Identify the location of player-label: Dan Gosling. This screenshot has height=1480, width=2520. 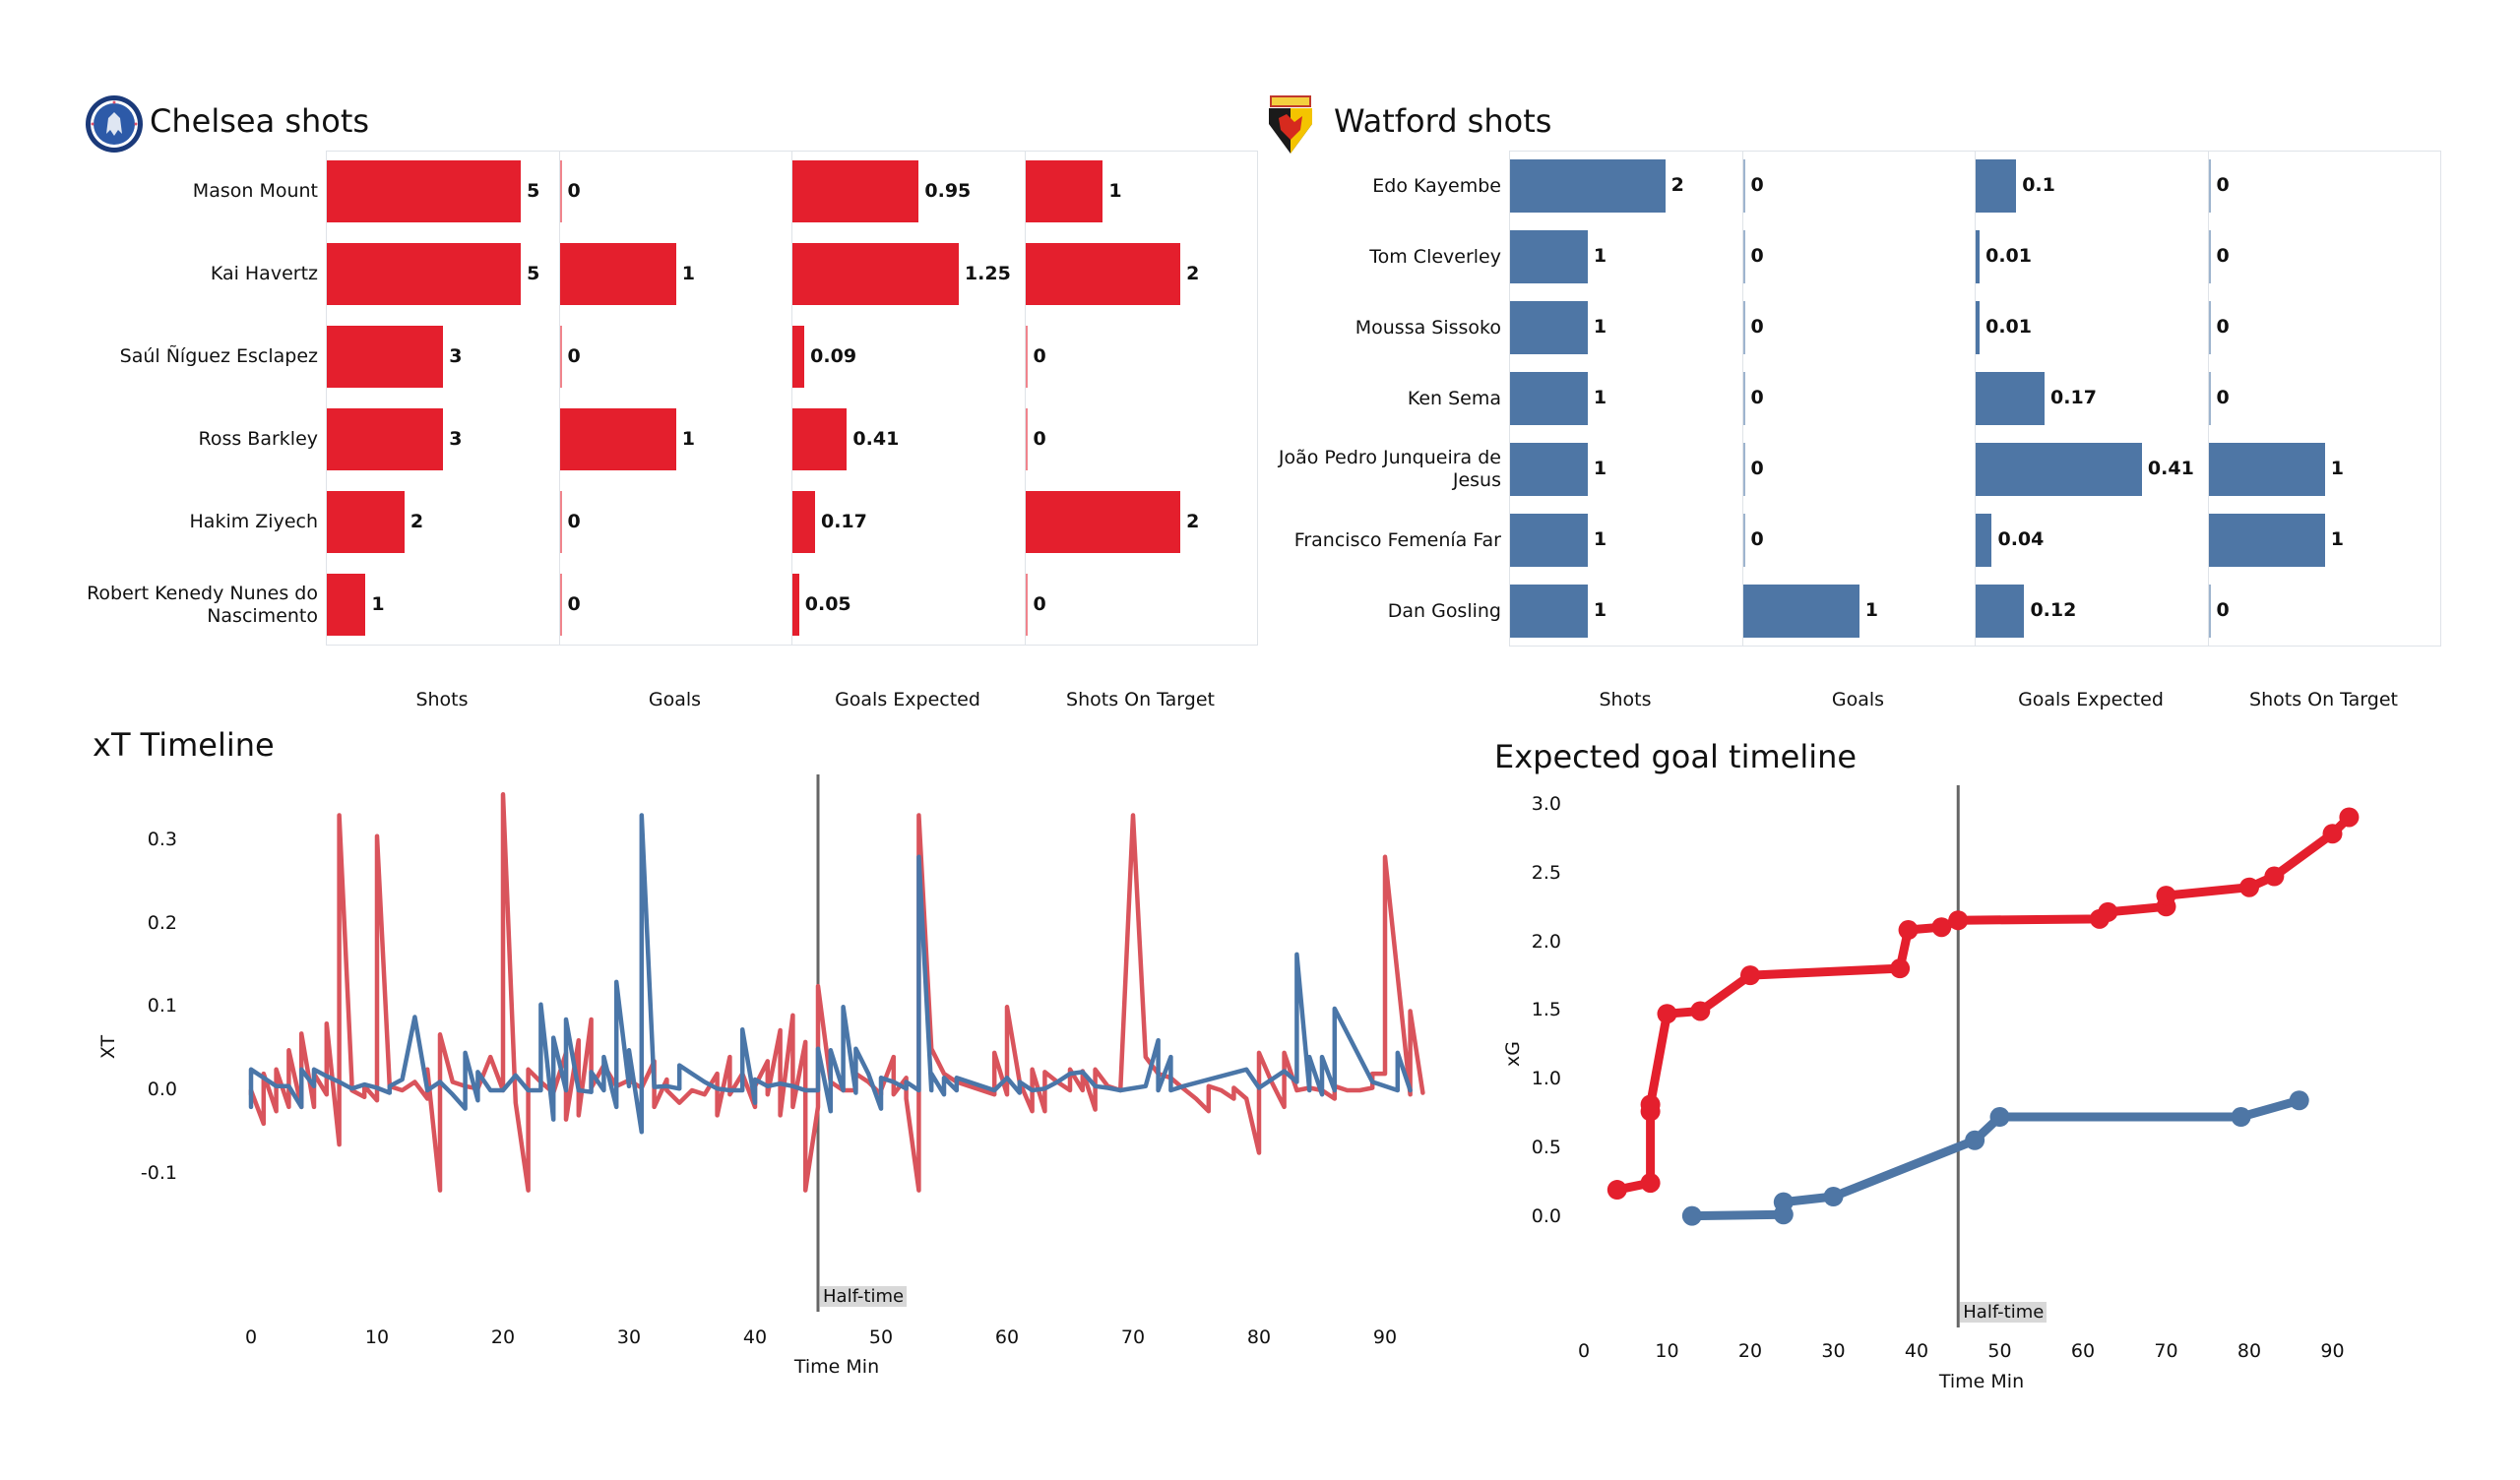
(1373, 612).